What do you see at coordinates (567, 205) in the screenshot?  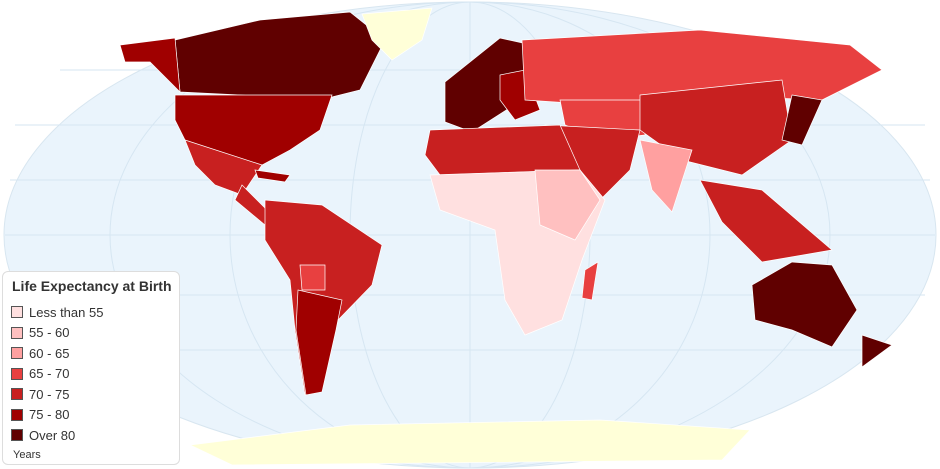 I see `region-east-africa` at bounding box center [567, 205].